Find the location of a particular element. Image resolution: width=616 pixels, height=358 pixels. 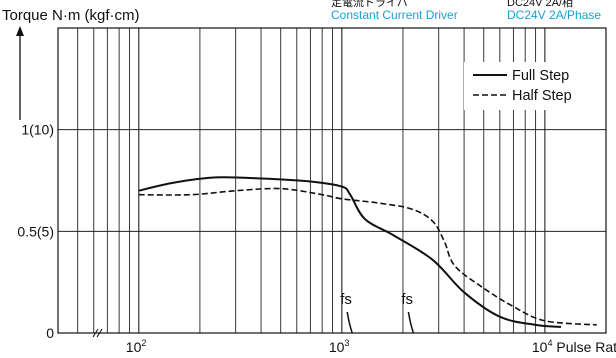

x-tick-label: 10² is located at coordinates (136, 346).